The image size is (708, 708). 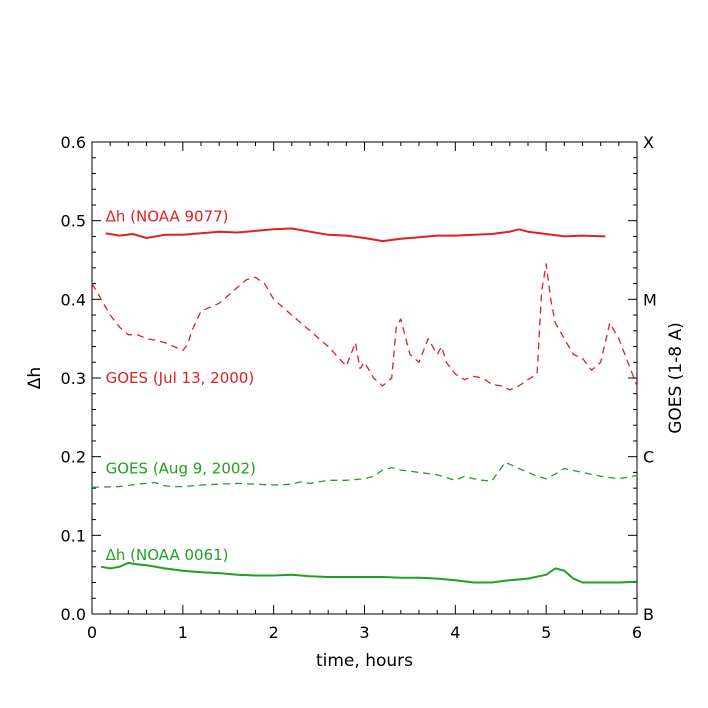 What do you see at coordinates (73, 535) in the screenshot?
I see `y-tick-label: 0.1` at bounding box center [73, 535].